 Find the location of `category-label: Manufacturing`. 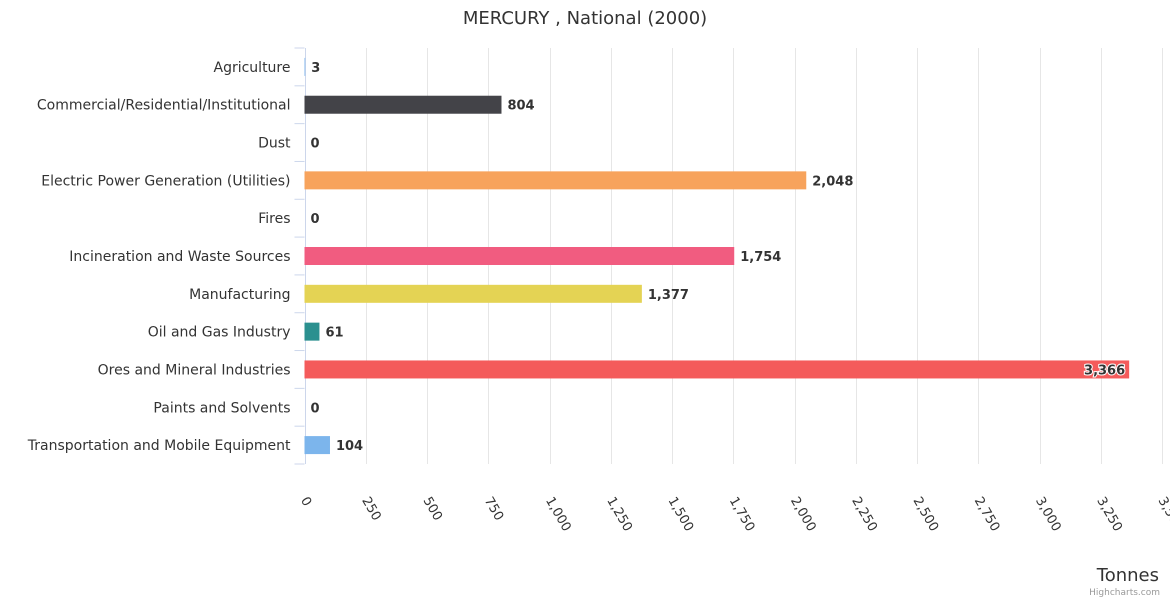

category-label: Manufacturing is located at coordinates (239, 295).